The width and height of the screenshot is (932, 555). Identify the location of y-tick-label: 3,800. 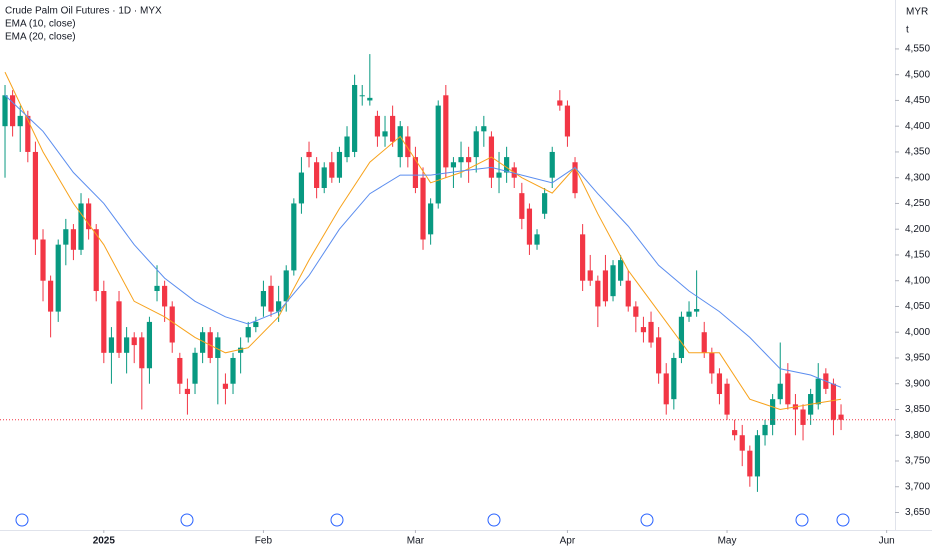
(917, 435).